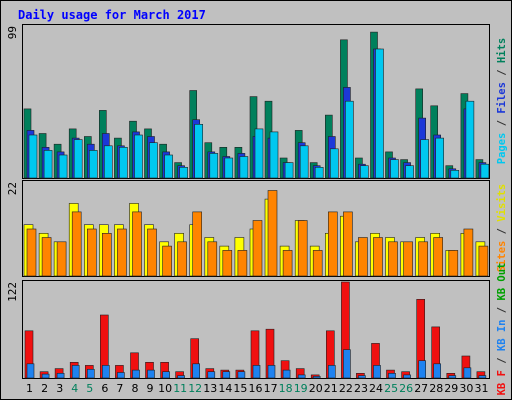 This screenshot has height=400, width=512. I want to click on x-tick-label-day-19: 19, so click(301, 388).